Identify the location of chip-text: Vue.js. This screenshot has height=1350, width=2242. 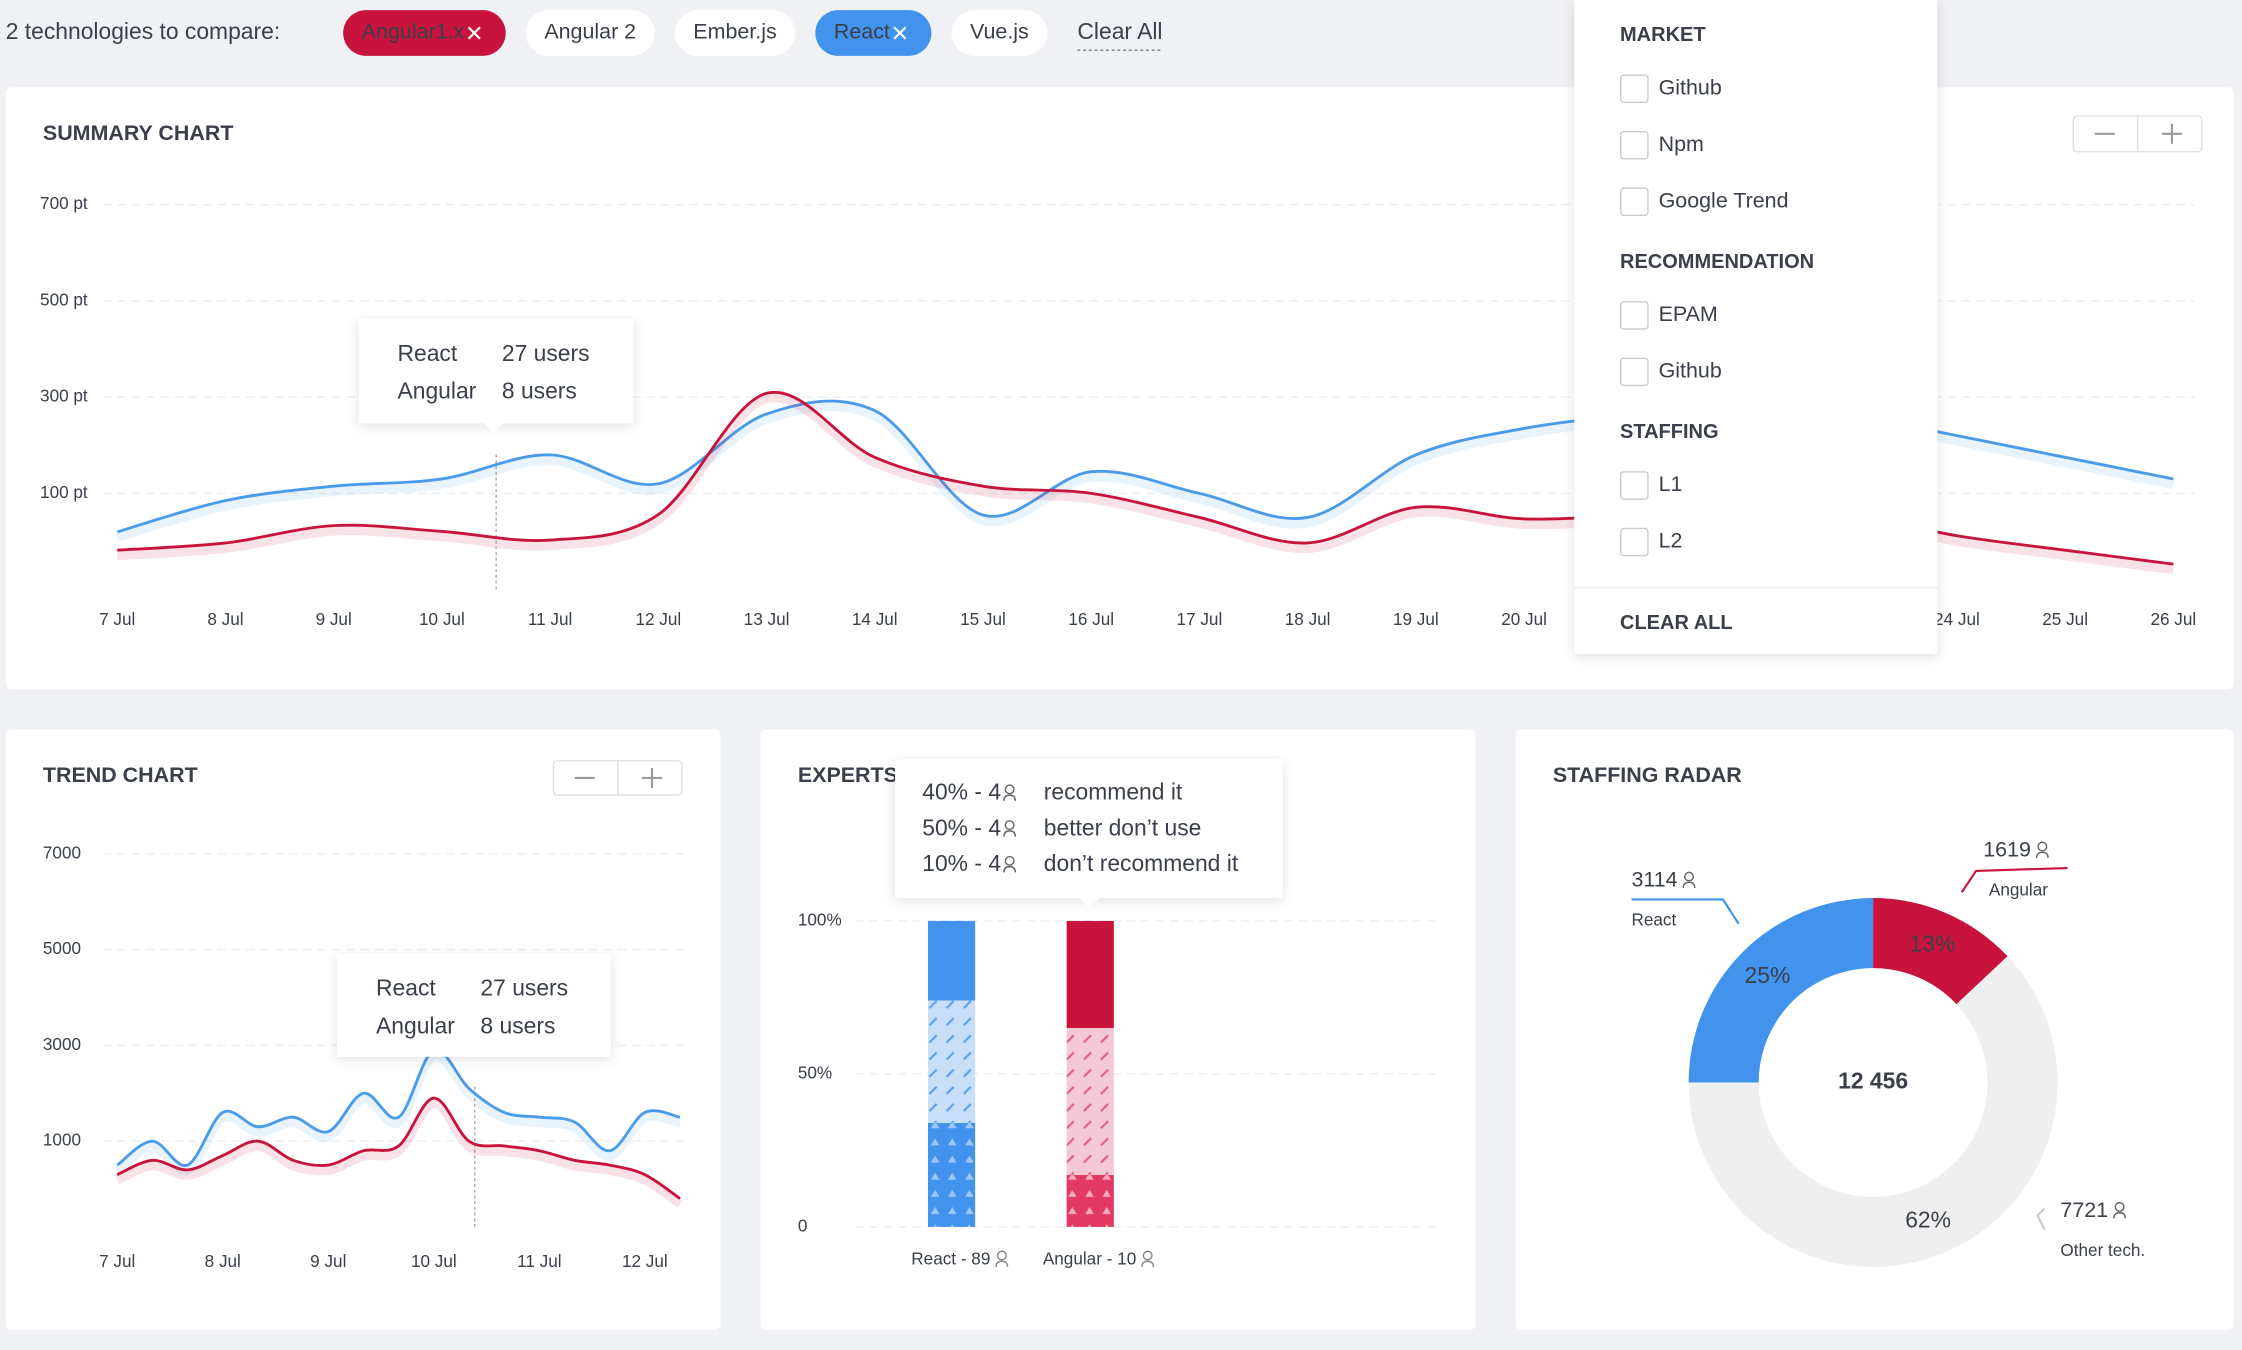
(999, 32).